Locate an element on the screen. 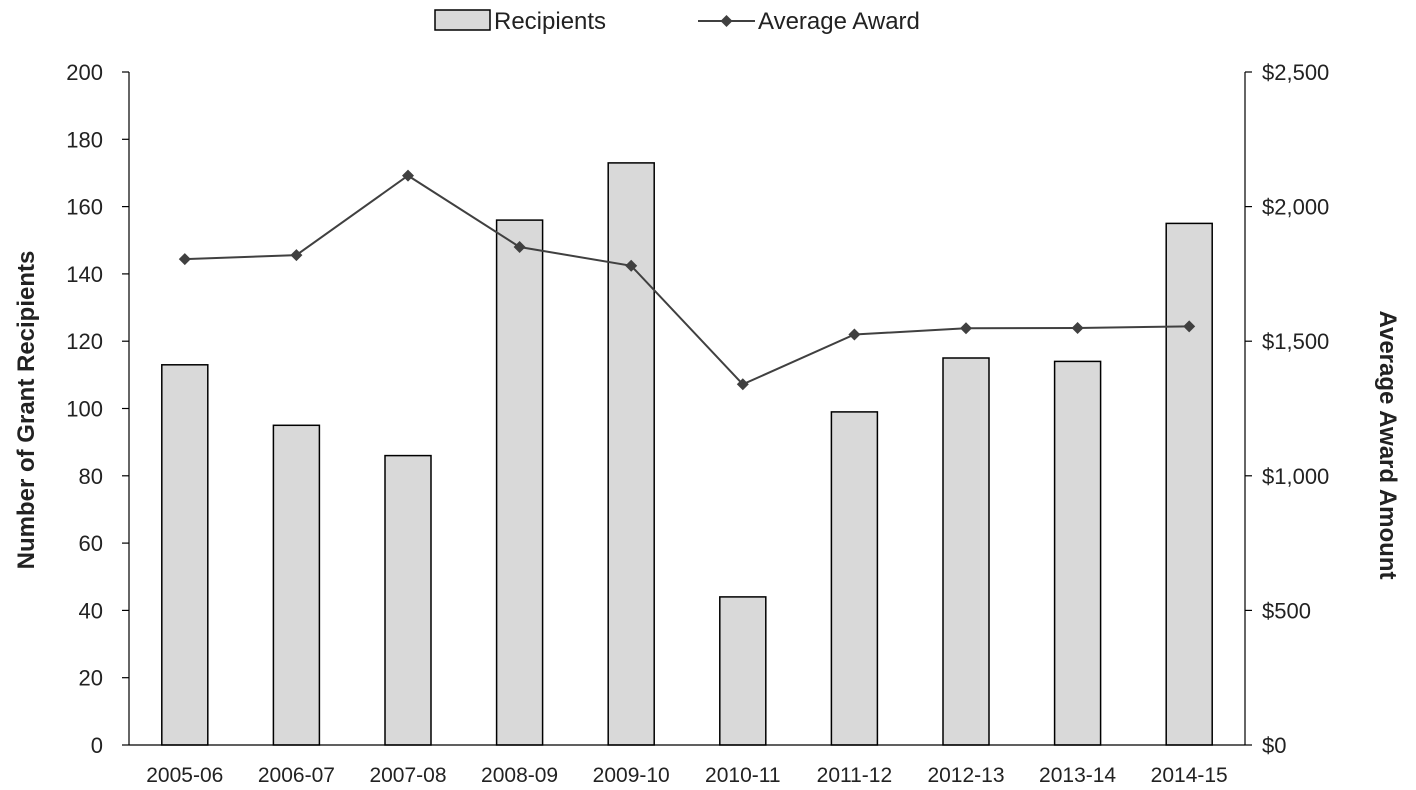 The image size is (1416, 790). x-tick-label: 2012-13 is located at coordinates (965, 775).